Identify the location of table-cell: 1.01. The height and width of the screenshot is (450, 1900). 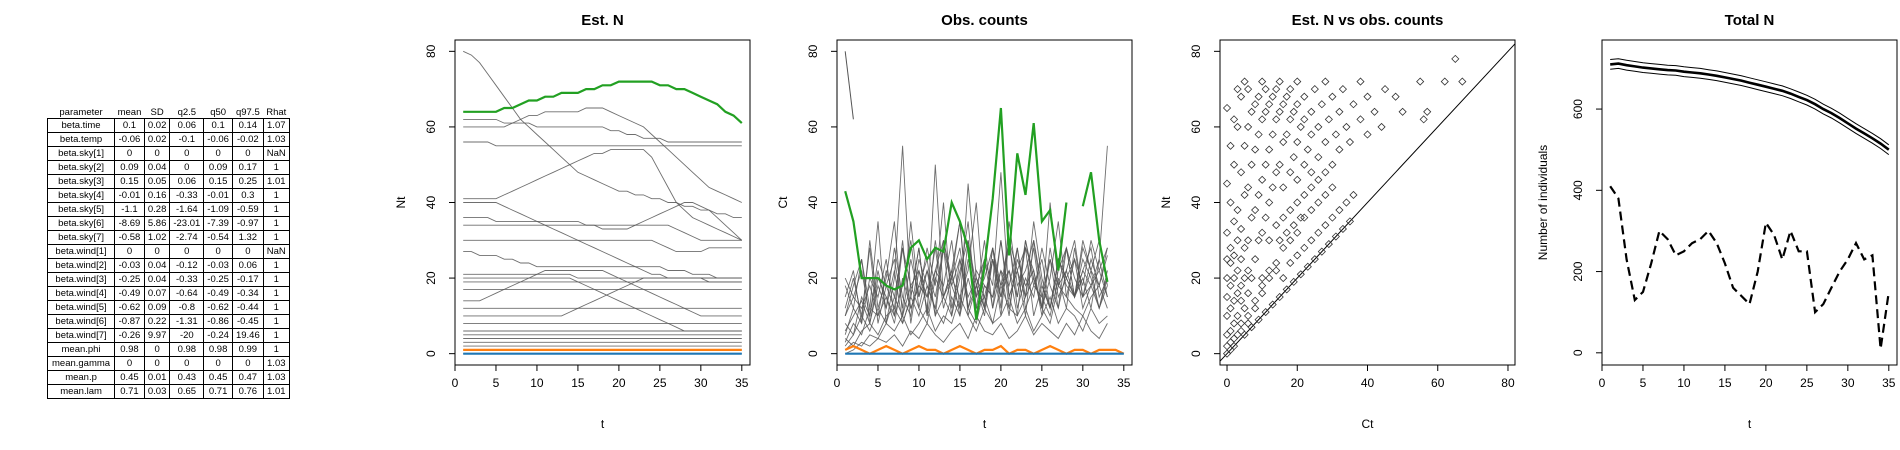
(276, 391).